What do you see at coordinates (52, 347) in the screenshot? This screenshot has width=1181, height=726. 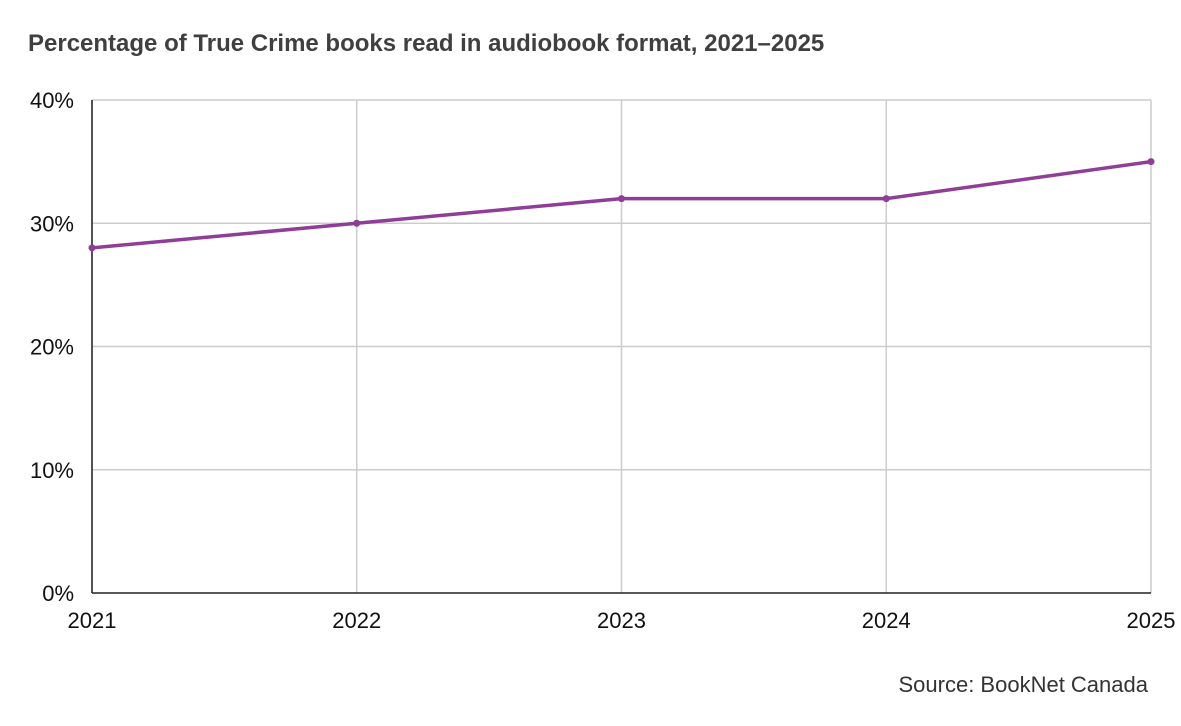 I see `y-tick-label: 20%` at bounding box center [52, 347].